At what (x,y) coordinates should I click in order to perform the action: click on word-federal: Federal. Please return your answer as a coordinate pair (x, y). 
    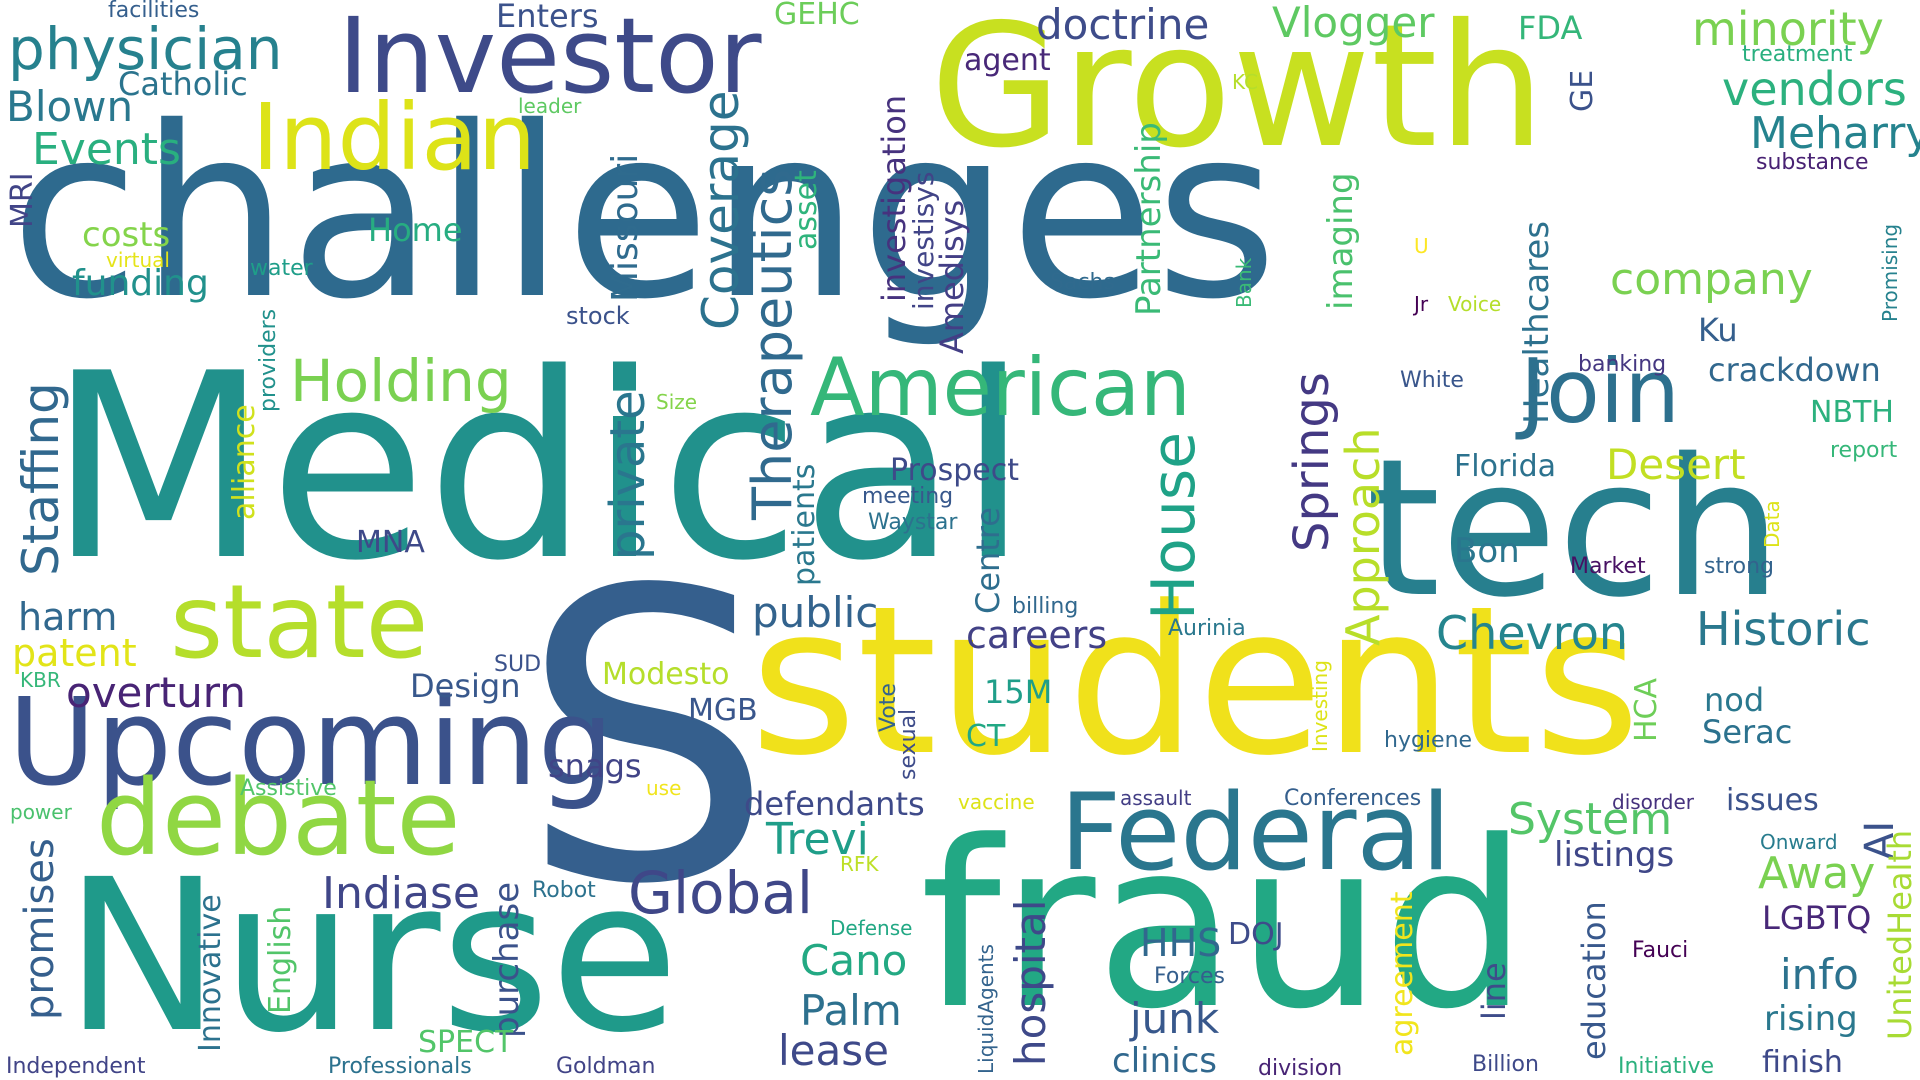
    Looking at the image, I should click on (1255, 832).